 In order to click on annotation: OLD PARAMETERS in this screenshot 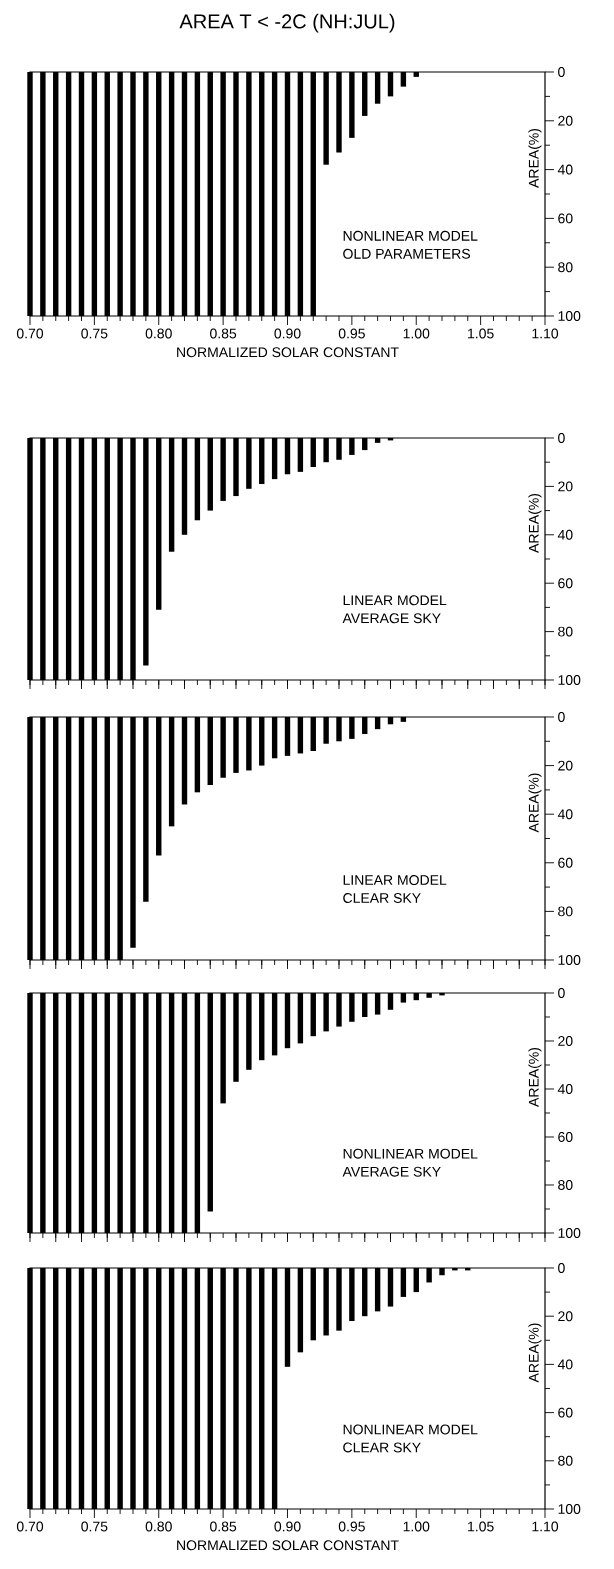, I will do `click(406, 253)`.